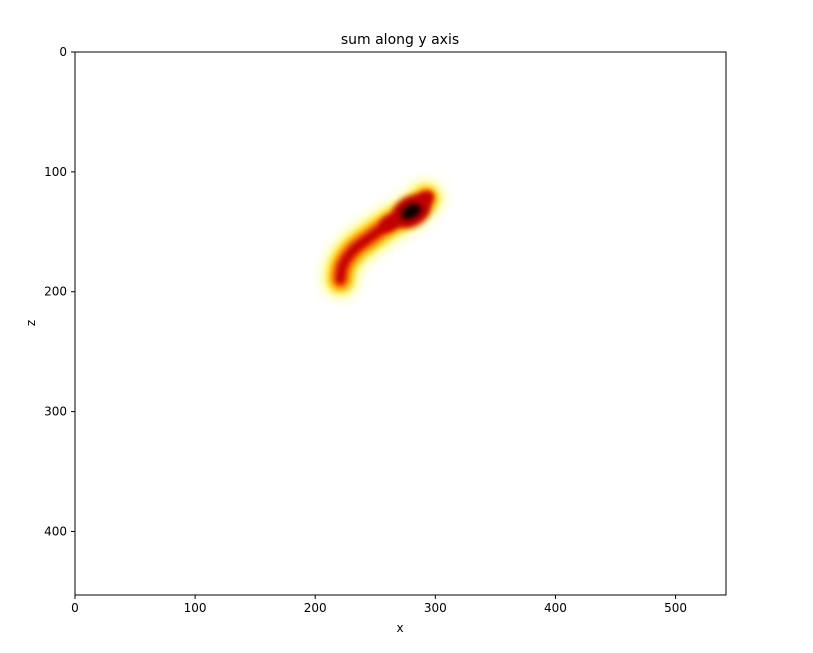  Describe the element at coordinates (55, 412) in the screenshot. I see `y-tick-label: 300` at that location.